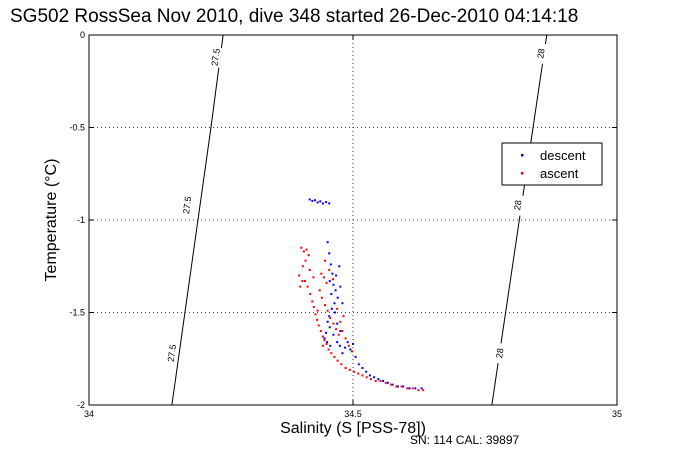 This screenshot has height=454, width=681. Describe the element at coordinates (77, 128) in the screenshot. I see `y-tick-label: -0.5` at that location.